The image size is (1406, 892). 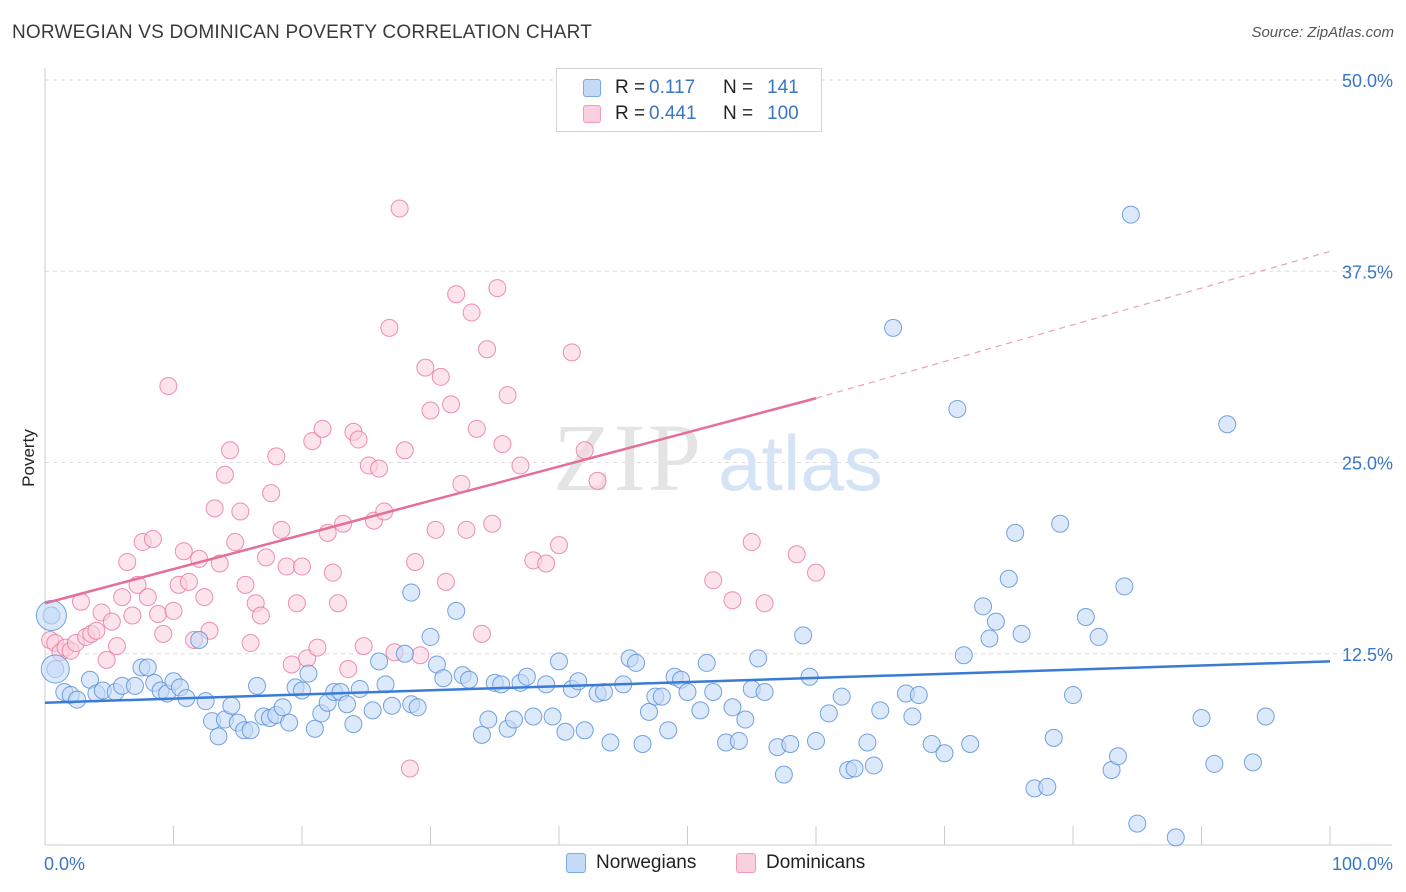 What do you see at coordinates (630, 113) in the screenshot?
I see `legend-r-label: R =` at bounding box center [630, 113].